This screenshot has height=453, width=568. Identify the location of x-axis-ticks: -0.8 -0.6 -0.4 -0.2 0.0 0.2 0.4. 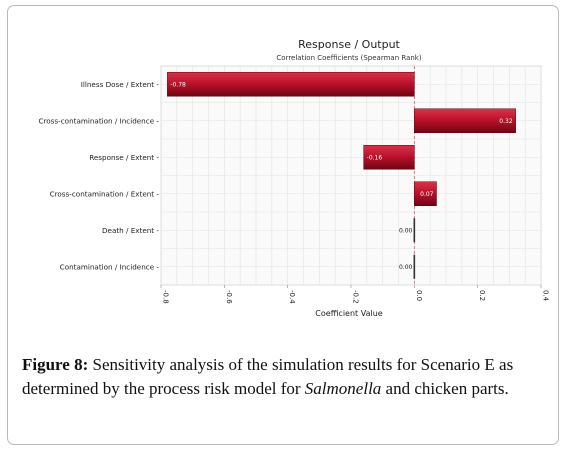
(355, 294).